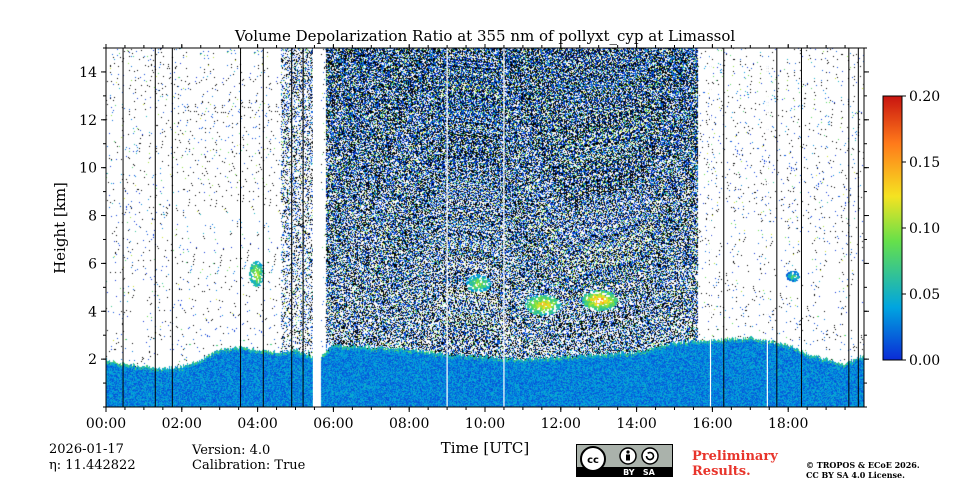 This screenshot has height=480, width=960. I want to click on x-tick-label: 02:00, so click(182, 424).